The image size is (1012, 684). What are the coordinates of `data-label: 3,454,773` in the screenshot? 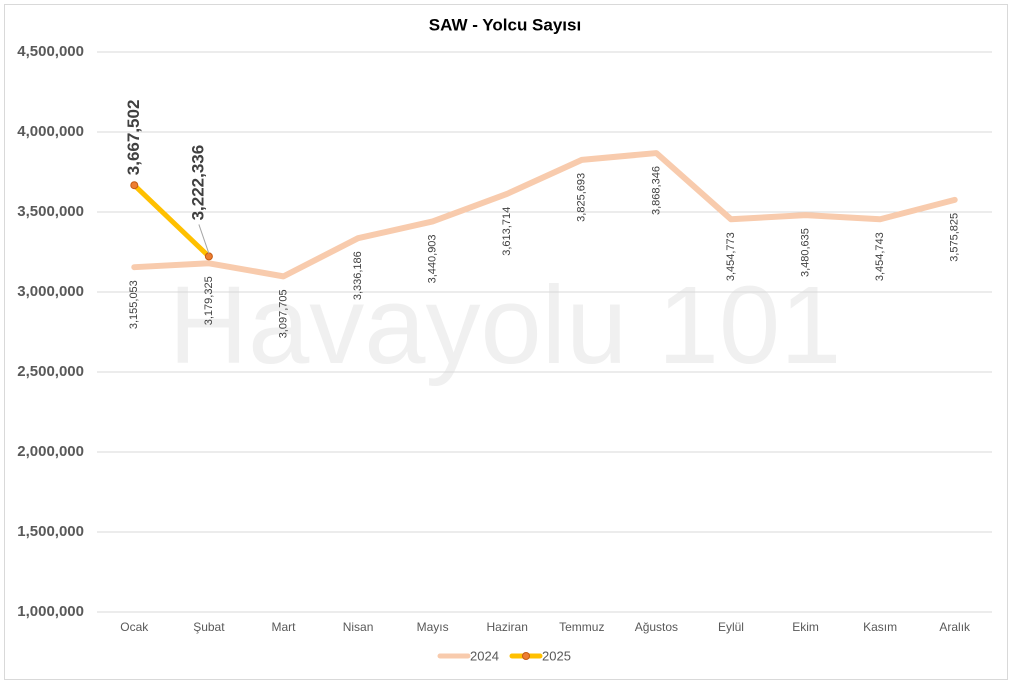 It's located at (731, 256).